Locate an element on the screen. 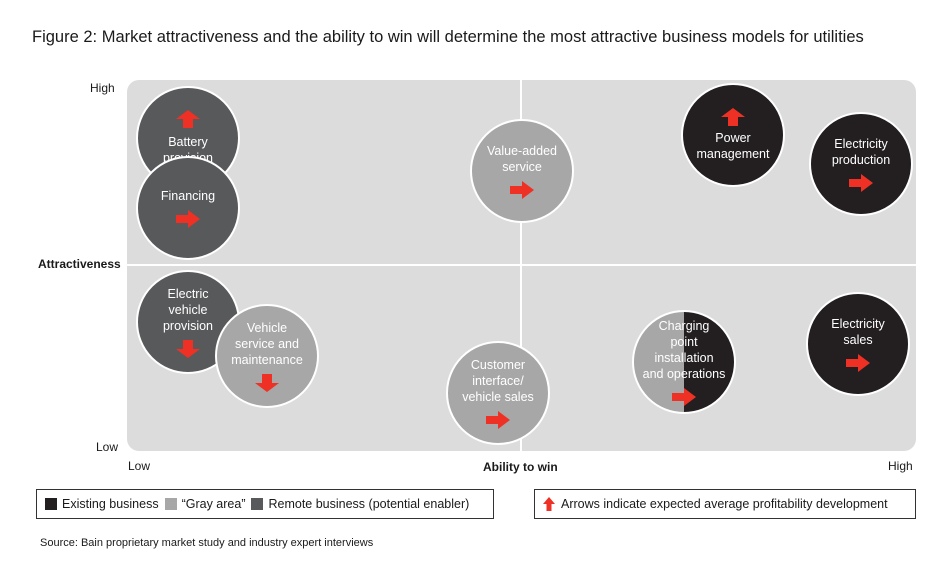  bubble-electricity-production: Electricity production is located at coordinates (861, 164).